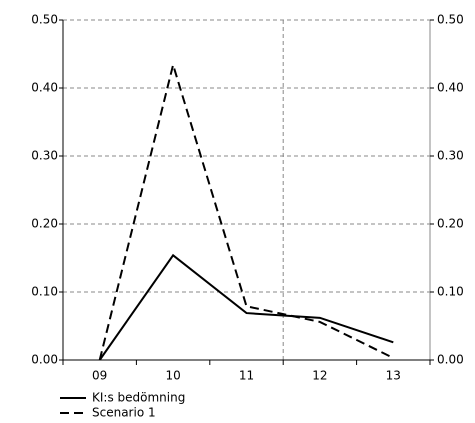  What do you see at coordinates (124, 413) in the screenshot?
I see `legend-label: Scenario 1` at bounding box center [124, 413].